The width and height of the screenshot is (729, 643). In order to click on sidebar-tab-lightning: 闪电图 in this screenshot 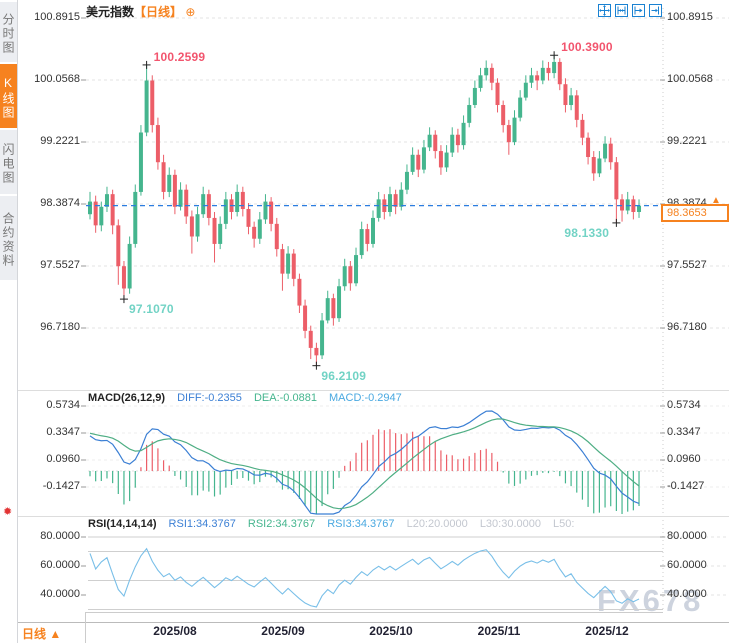, I will do `click(8, 162)`.